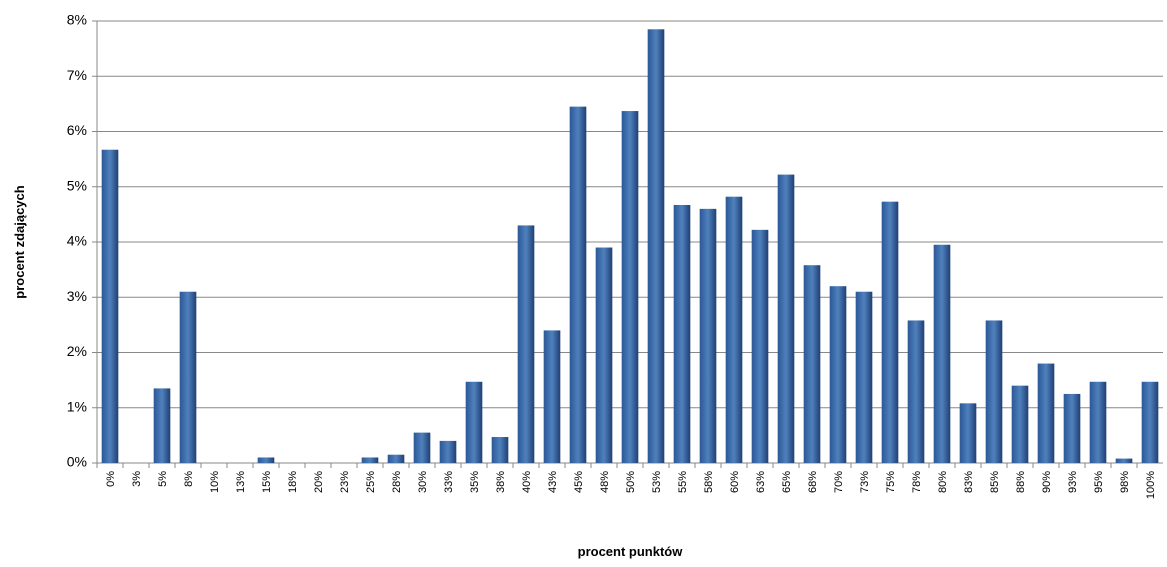 The image size is (1167, 567). What do you see at coordinates (77, 241) in the screenshot?
I see `y-tick-label: 4%` at bounding box center [77, 241].